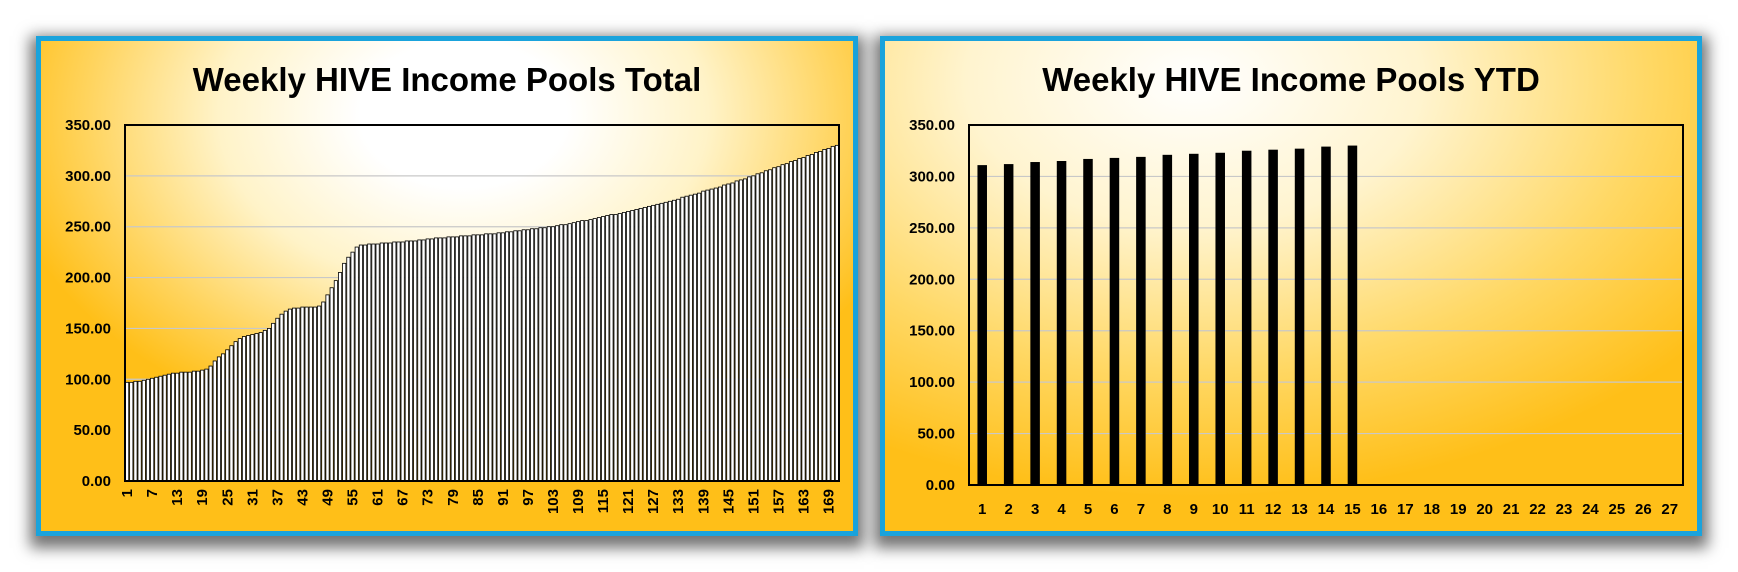 The width and height of the screenshot is (1738, 572). Describe the element at coordinates (932, 125) in the screenshot. I see `y-tick-label: 350.00` at that location.